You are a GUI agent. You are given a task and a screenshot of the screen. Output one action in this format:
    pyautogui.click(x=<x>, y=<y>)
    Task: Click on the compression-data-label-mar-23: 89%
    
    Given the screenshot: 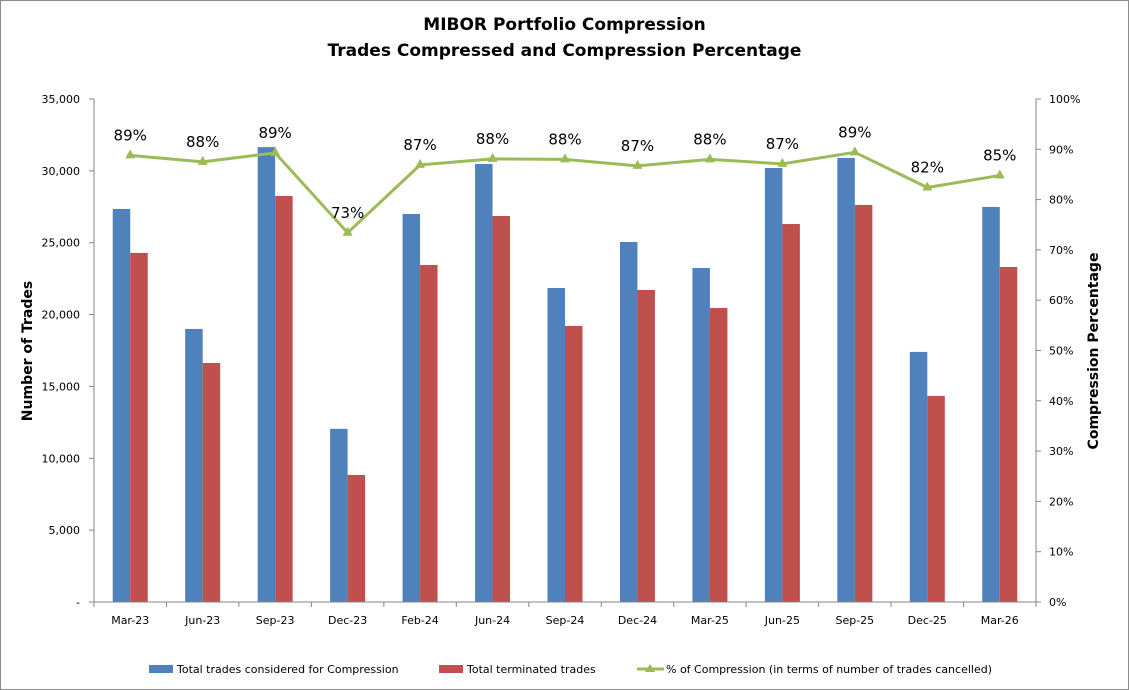 What is the action you would take?
    pyautogui.click(x=130, y=135)
    